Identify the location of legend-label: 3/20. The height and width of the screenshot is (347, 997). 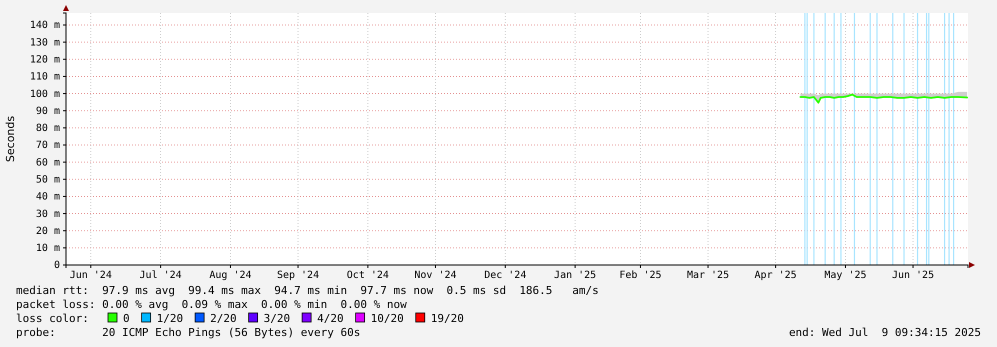
(277, 318).